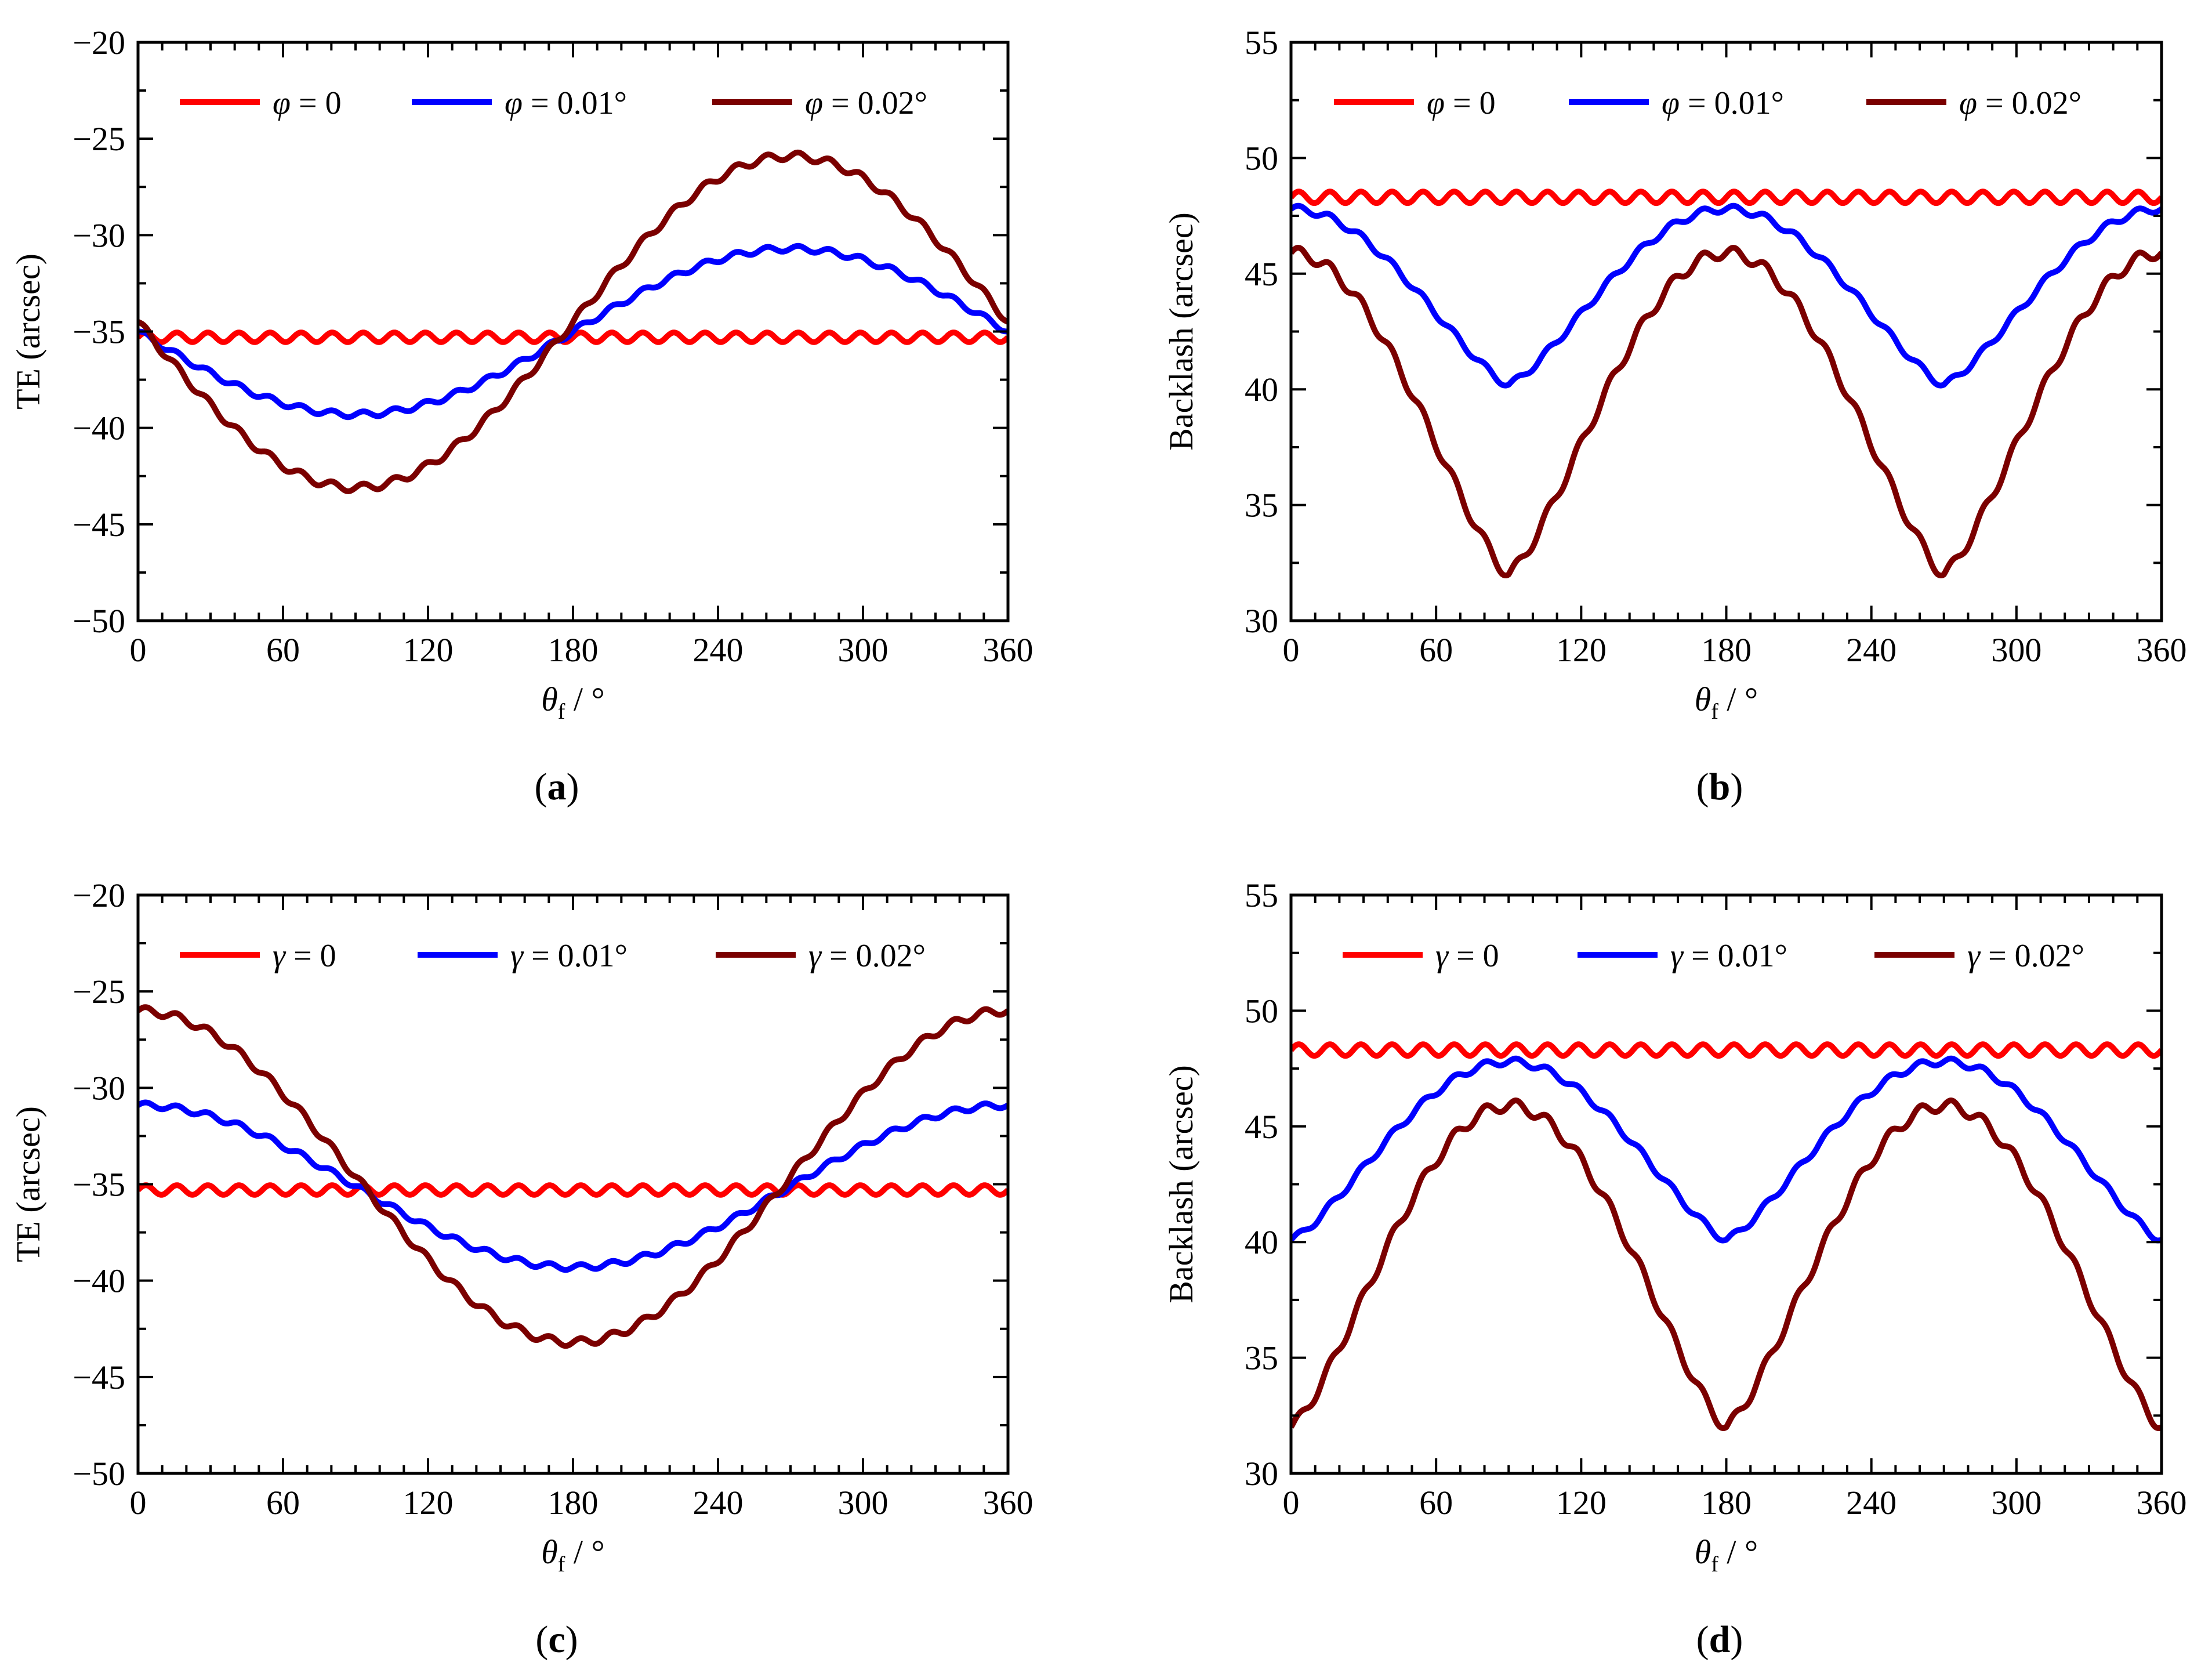 The height and width of the screenshot is (1677, 2212). I want to click on caption-letter: b, so click(1720, 787).